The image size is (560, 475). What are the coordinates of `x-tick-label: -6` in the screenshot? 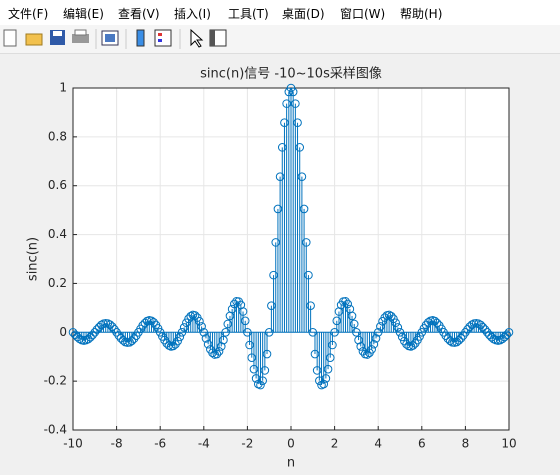 It's located at (160, 444).